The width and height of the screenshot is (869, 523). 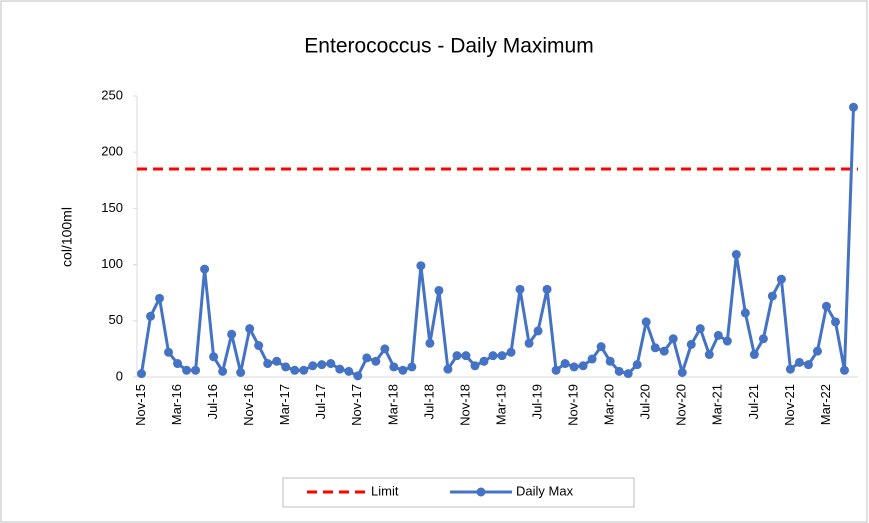 What do you see at coordinates (789, 405) in the screenshot?
I see `x-tick-label: Nov-21` at bounding box center [789, 405].